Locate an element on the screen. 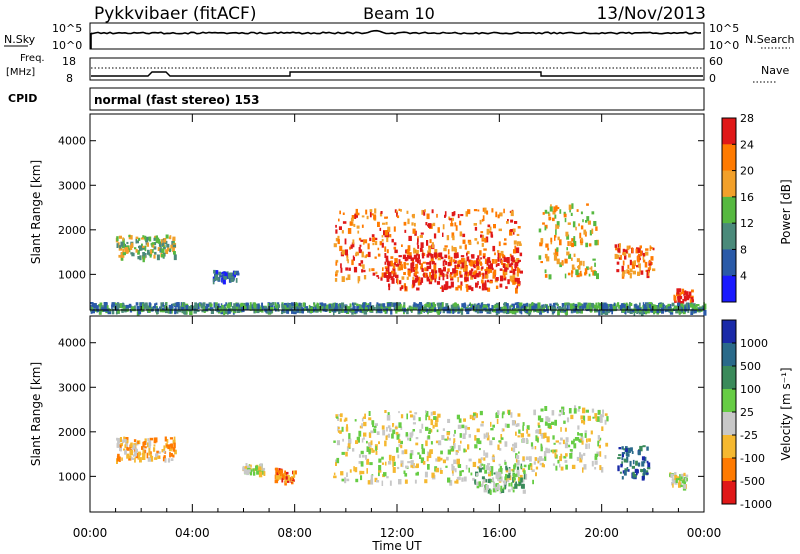  velocity-colorbar-swatch is located at coordinates (729, 378).